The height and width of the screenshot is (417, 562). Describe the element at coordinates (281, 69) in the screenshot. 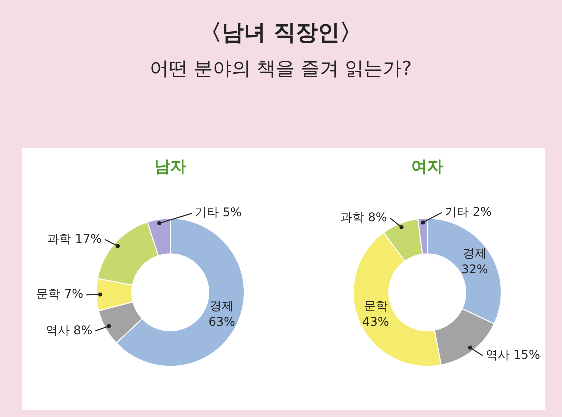

I see `text: 어떤 분야의 책을 즐겨 읽는가?` at that location.